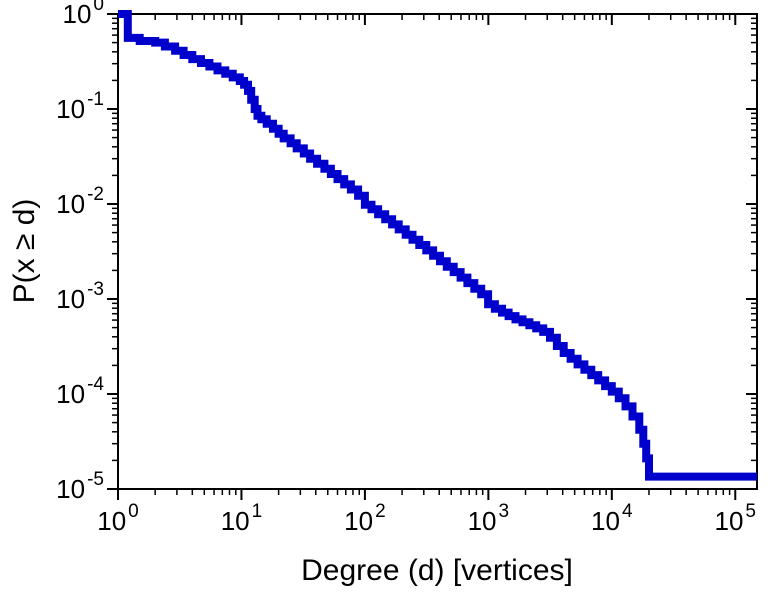  Describe the element at coordinates (736, 518) in the screenshot. I see `tick-label: 10 5` at that location.